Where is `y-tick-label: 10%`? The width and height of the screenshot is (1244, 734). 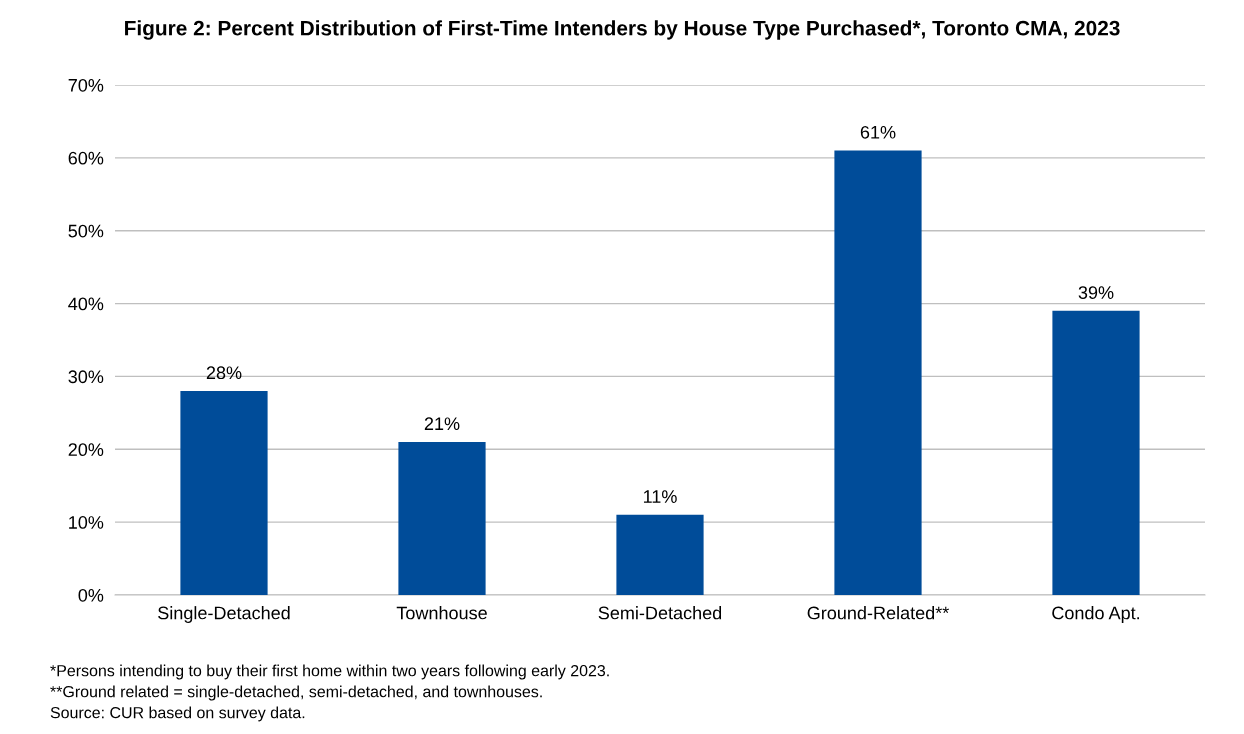 y-tick-label: 10% is located at coordinates (86, 522).